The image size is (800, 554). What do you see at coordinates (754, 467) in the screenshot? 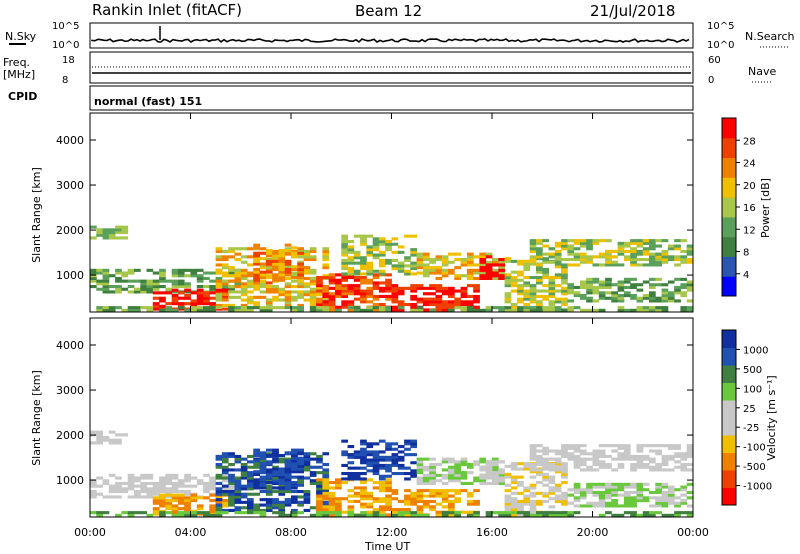
I see `colorbar-tick-label: -500` at bounding box center [754, 467].